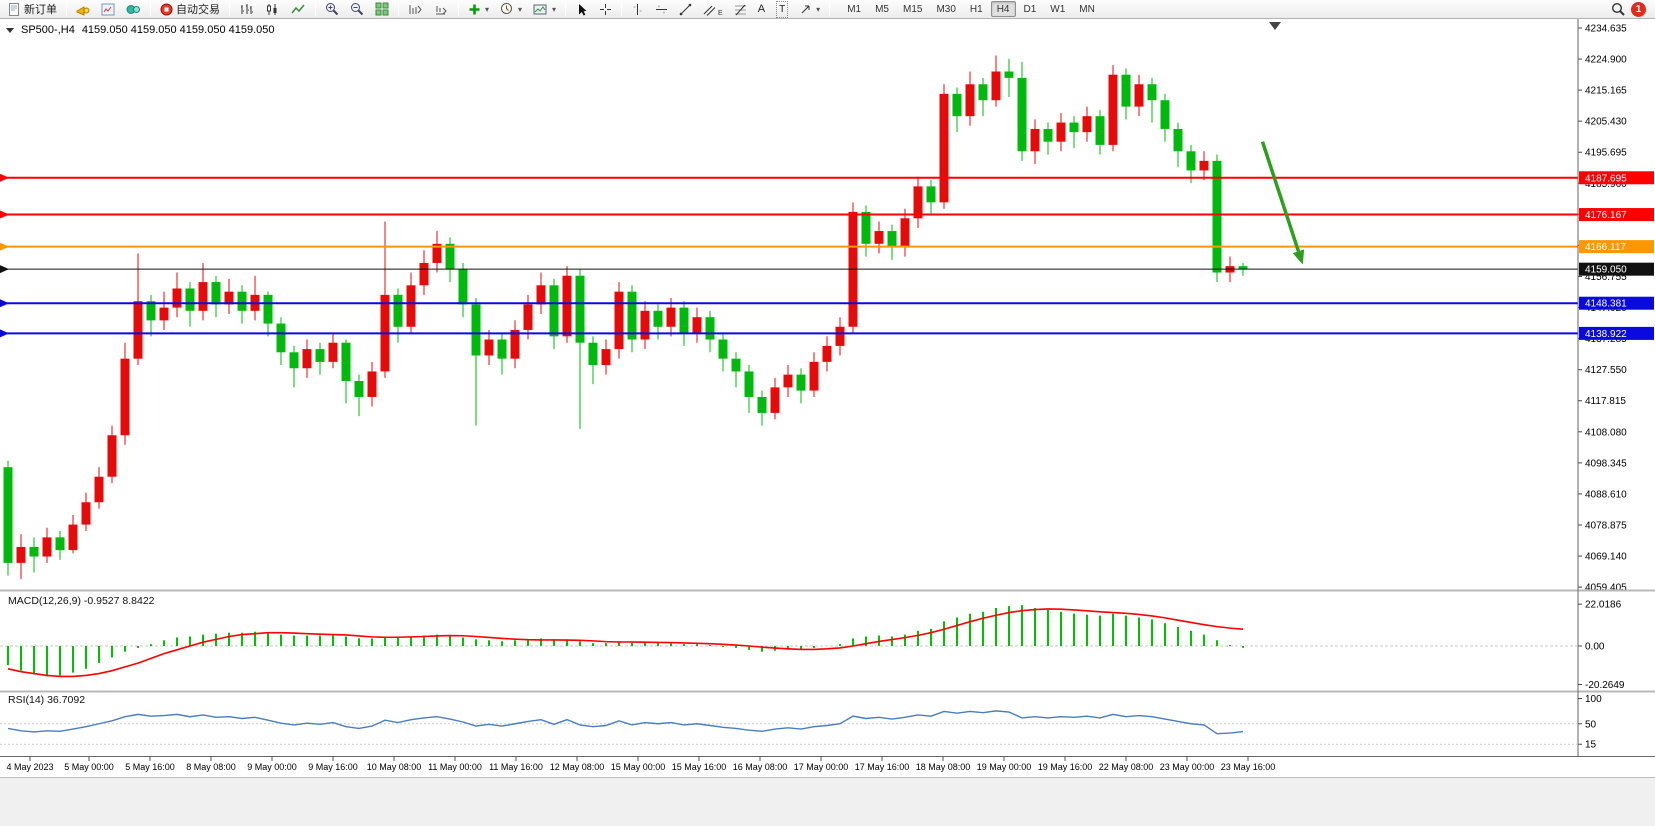 This screenshot has height=826, width=1655. What do you see at coordinates (478, 9) in the screenshot?
I see `add-indicator-button` at bounding box center [478, 9].